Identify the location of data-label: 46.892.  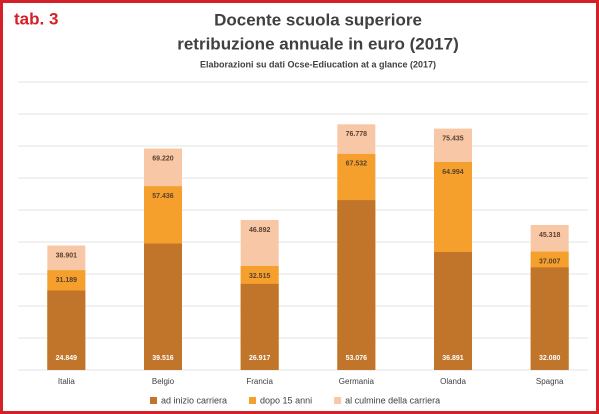
(260, 230).